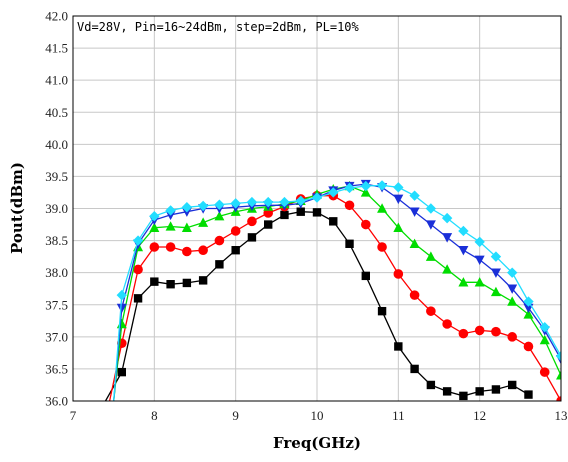 The image size is (568, 462). What do you see at coordinates (56, 272) in the screenshot?
I see `y-tick-label: 38.0` at bounding box center [56, 272].